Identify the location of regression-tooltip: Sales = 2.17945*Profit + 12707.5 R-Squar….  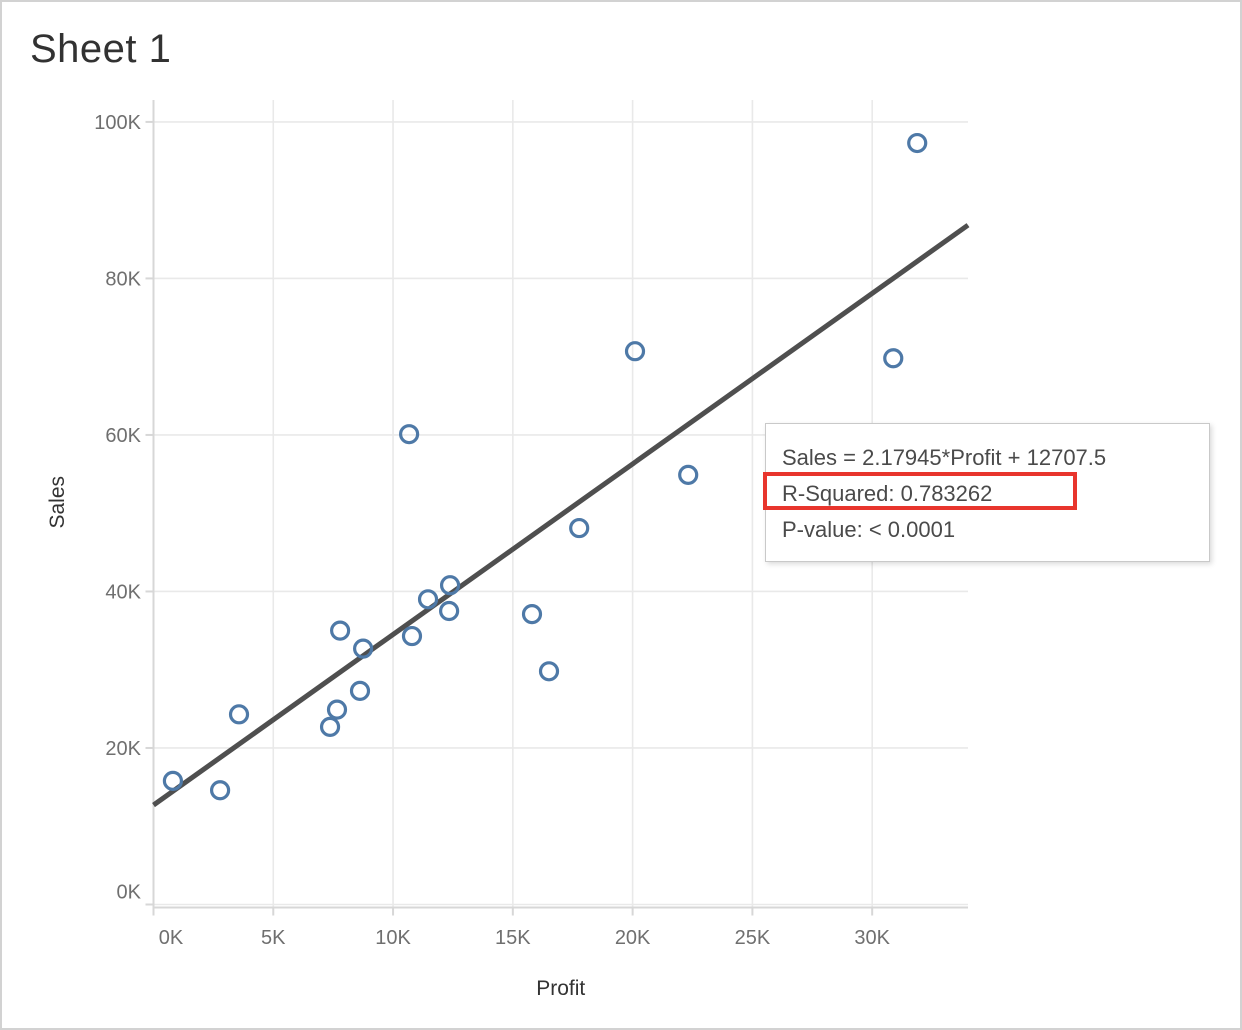
(986, 492).